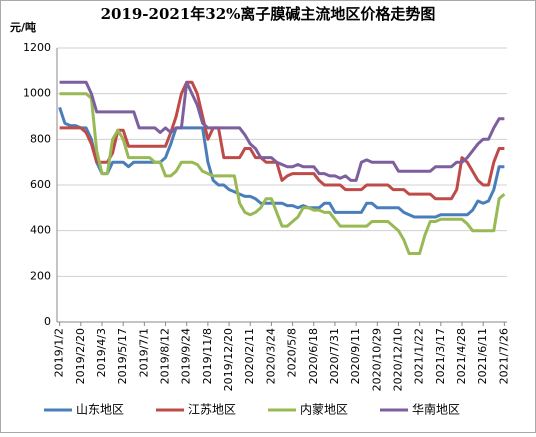  Describe the element at coordinates (37, 47) in the screenshot. I see `y-tick-label: 1200` at that location.